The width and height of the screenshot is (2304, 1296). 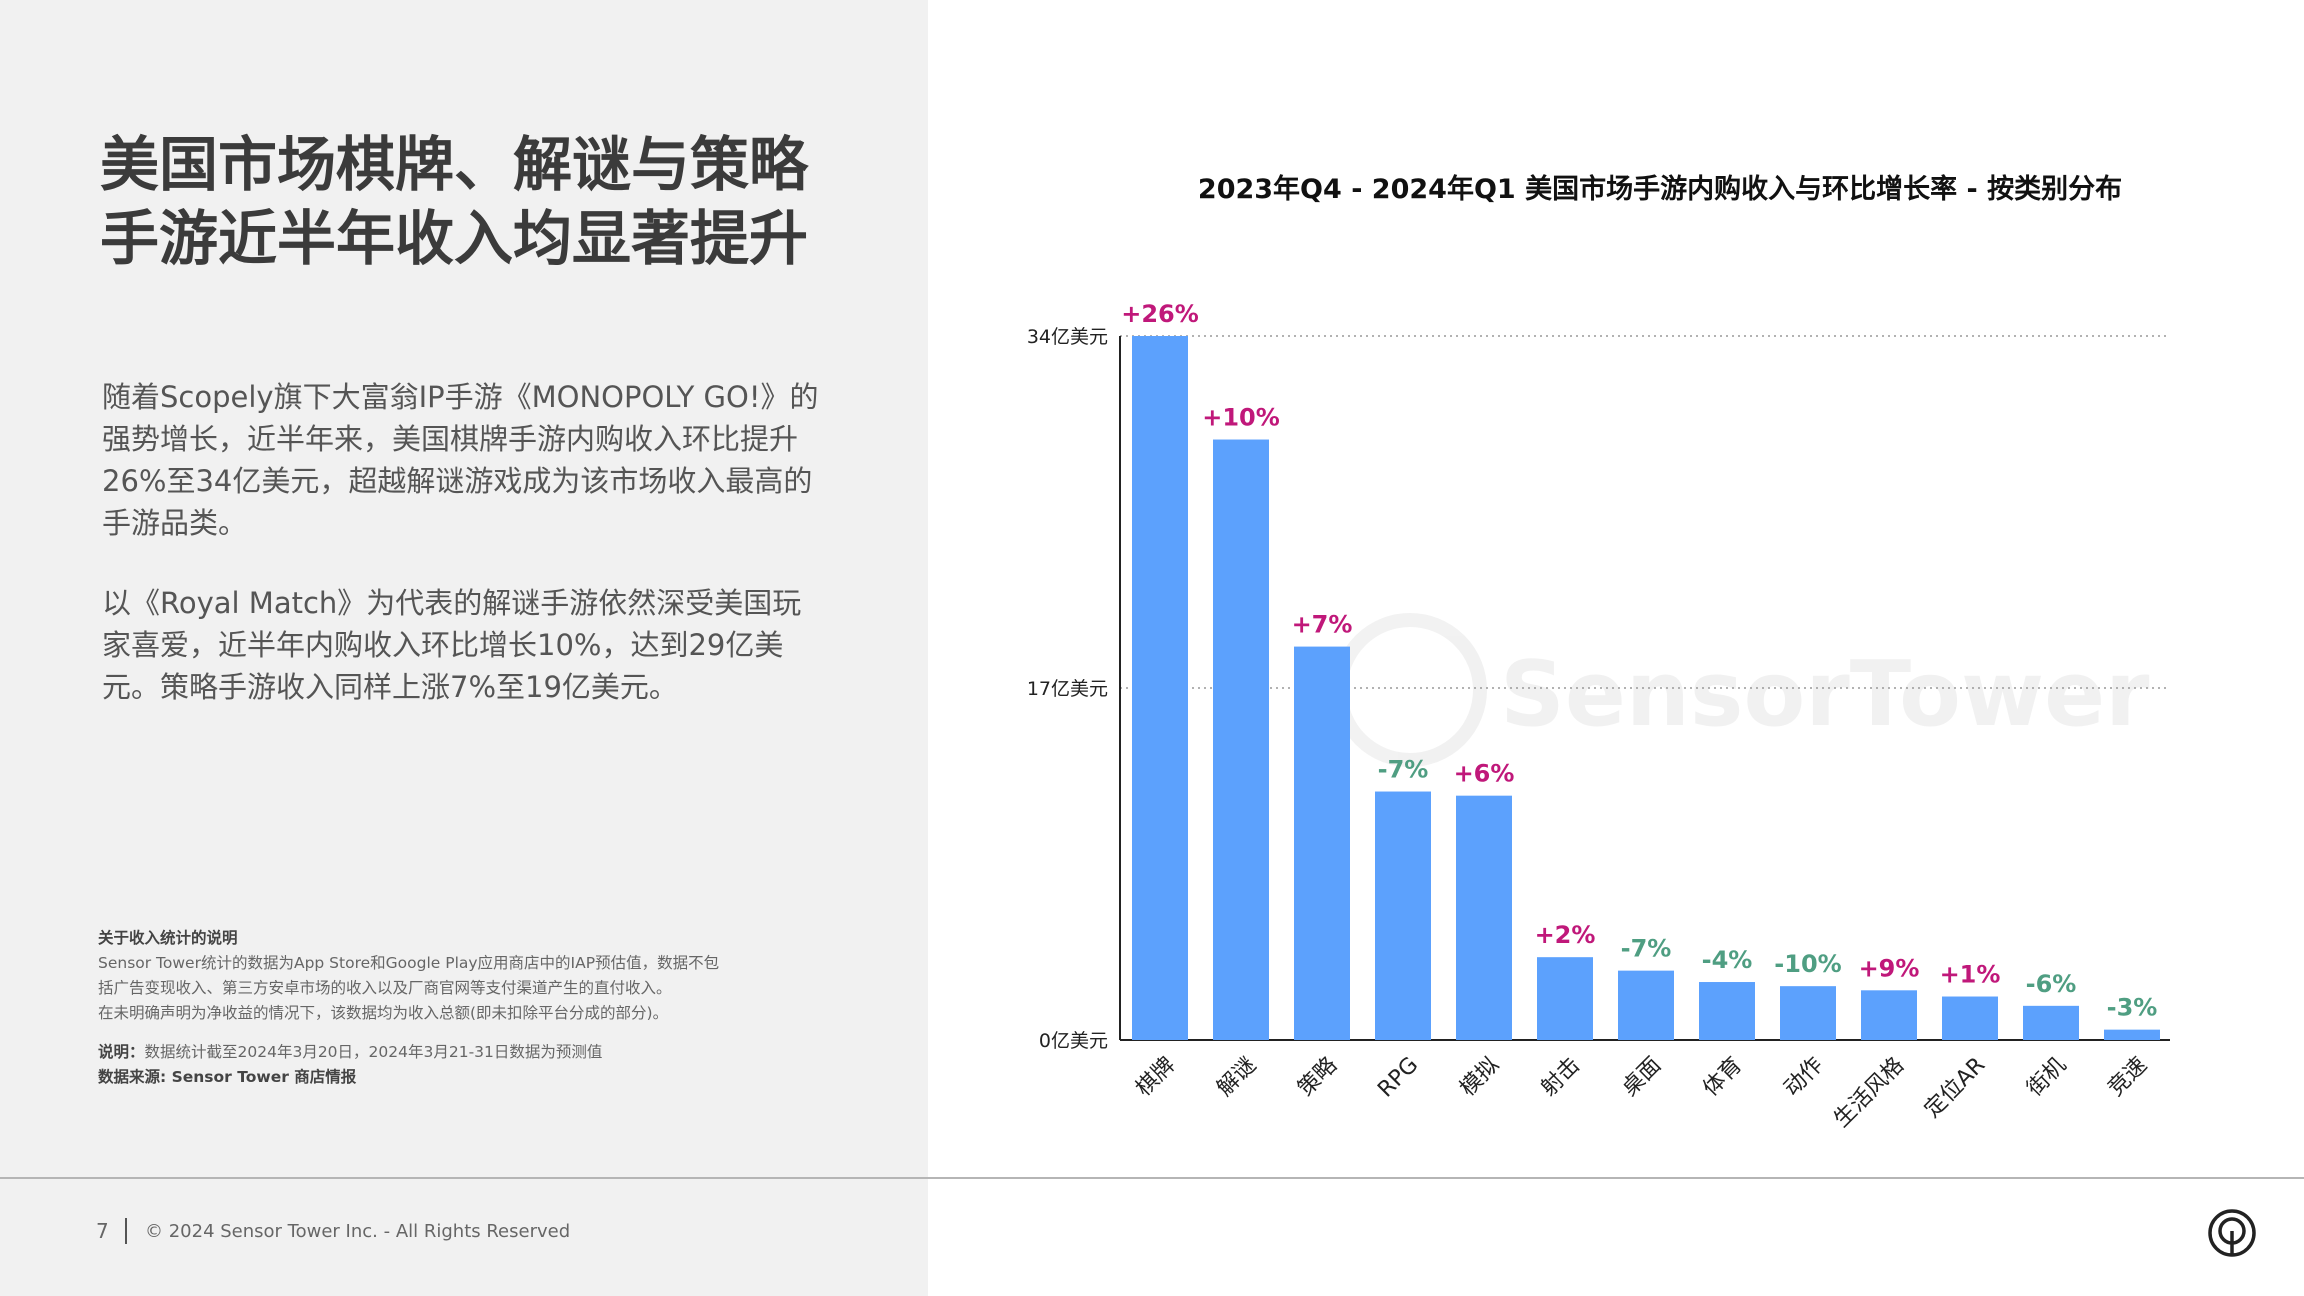 I want to click on footer-divider, so click(x=1152, y=1178).